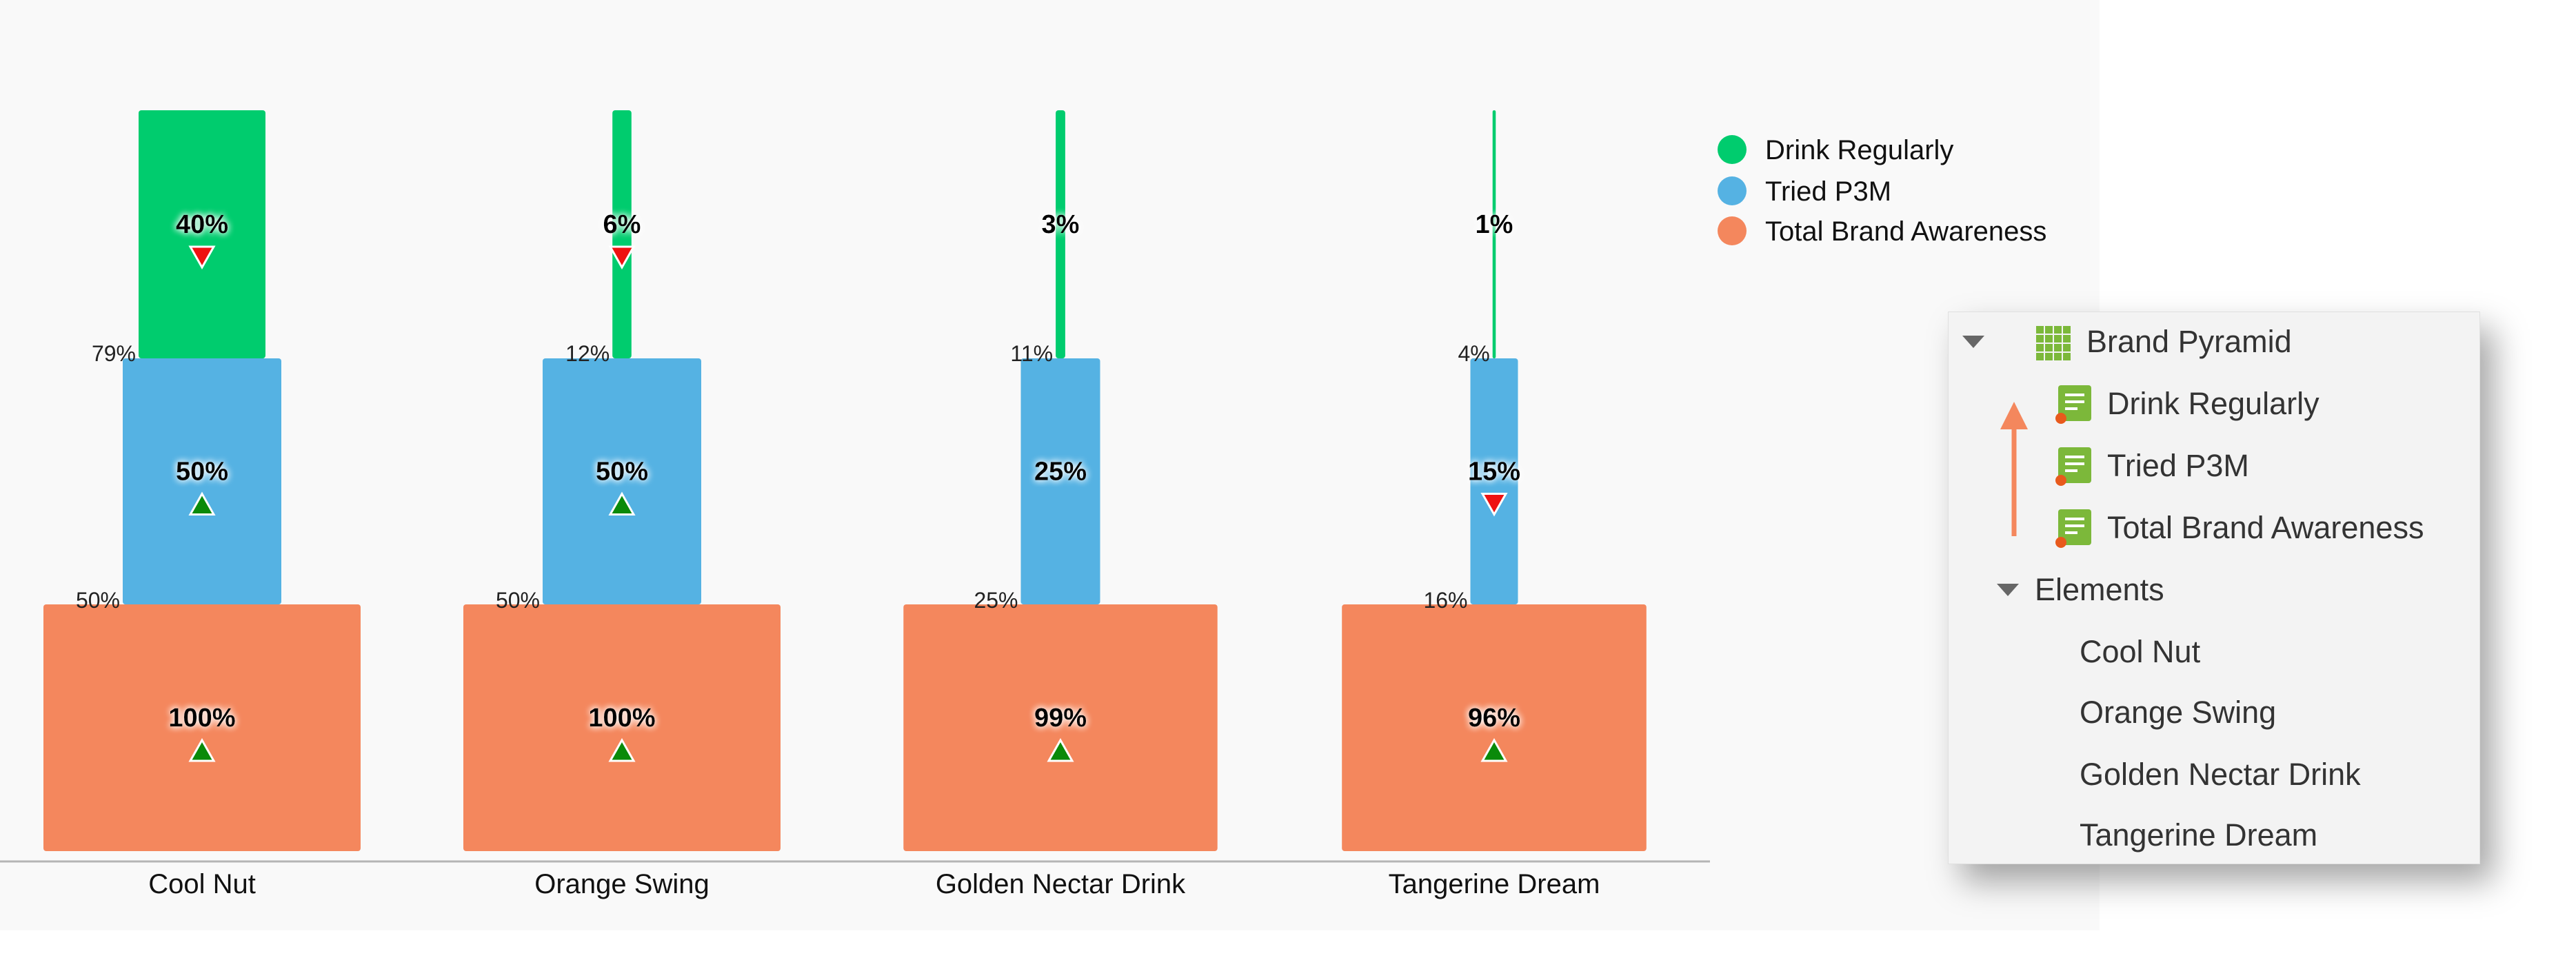 The height and width of the screenshot is (960, 2576). What do you see at coordinates (518, 600) in the screenshot?
I see `conversion-label-total-to-tried-orange-swing: 50%` at bounding box center [518, 600].